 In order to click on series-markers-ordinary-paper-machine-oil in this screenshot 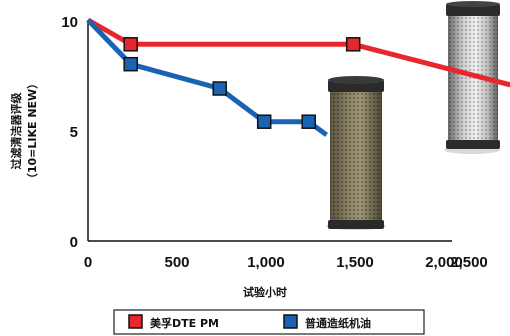, I will do `click(219, 92)`.